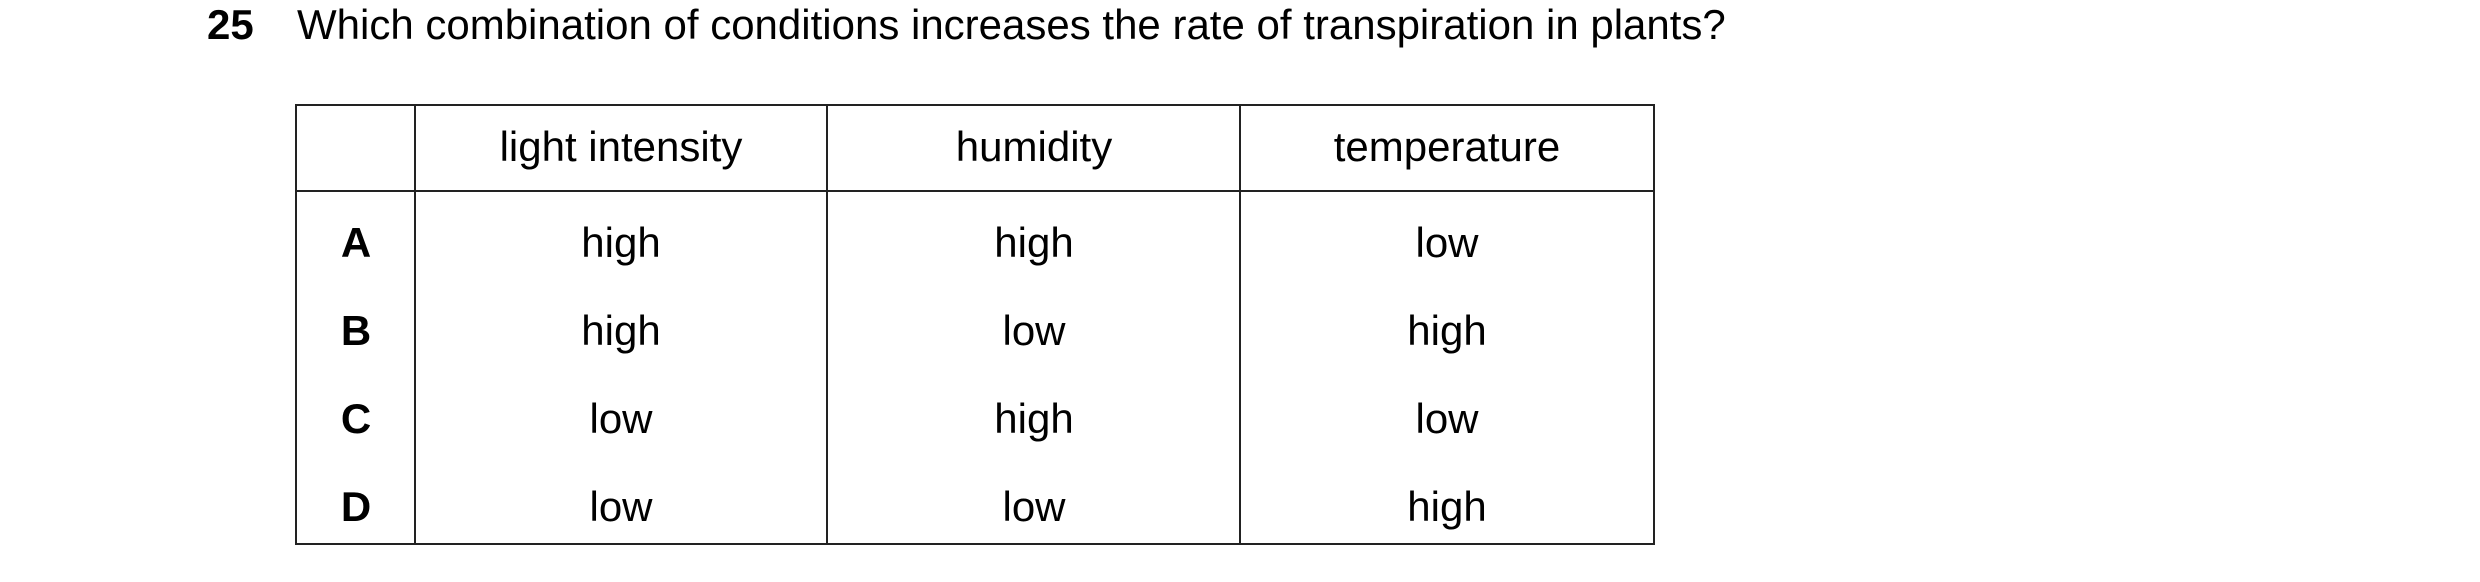 Image resolution: width=2480 pixels, height=582 pixels. Describe the element at coordinates (621, 146) in the screenshot. I see `header-cell: light intensity` at that location.